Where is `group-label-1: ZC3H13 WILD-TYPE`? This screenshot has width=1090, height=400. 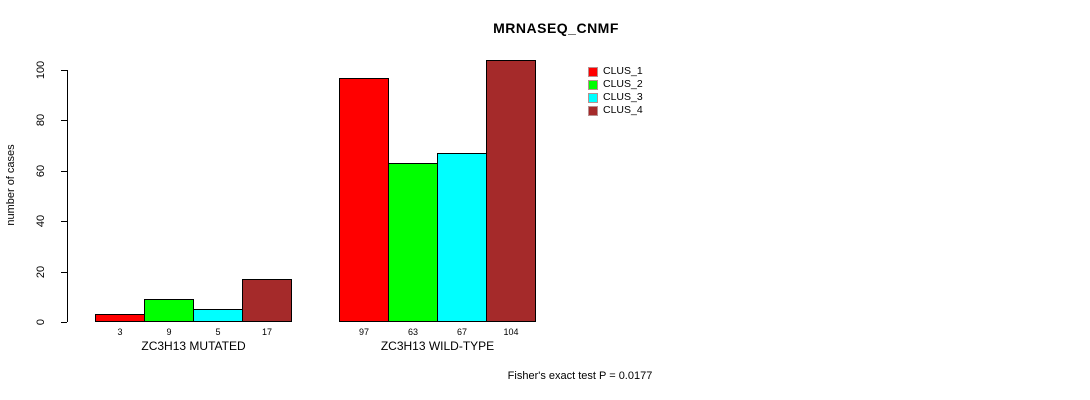 group-label-1: ZC3H13 WILD-TYPE is located at coordinates (437, 346).